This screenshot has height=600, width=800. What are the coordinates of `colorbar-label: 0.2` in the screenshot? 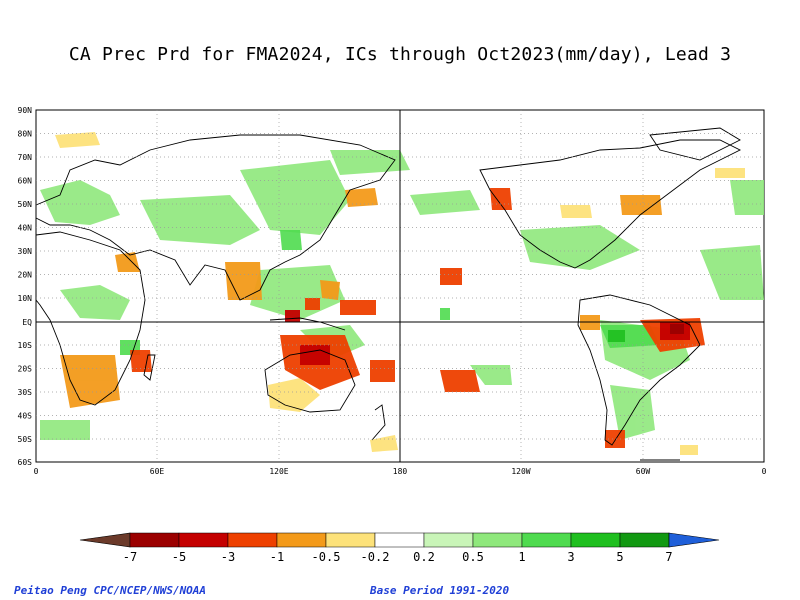 It's located at (424, 557).